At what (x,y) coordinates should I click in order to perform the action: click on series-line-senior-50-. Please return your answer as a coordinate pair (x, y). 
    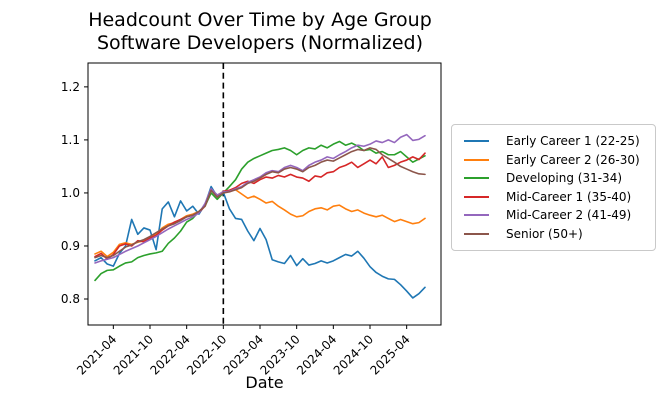
    Looking at the image, I should click on (260, 203).